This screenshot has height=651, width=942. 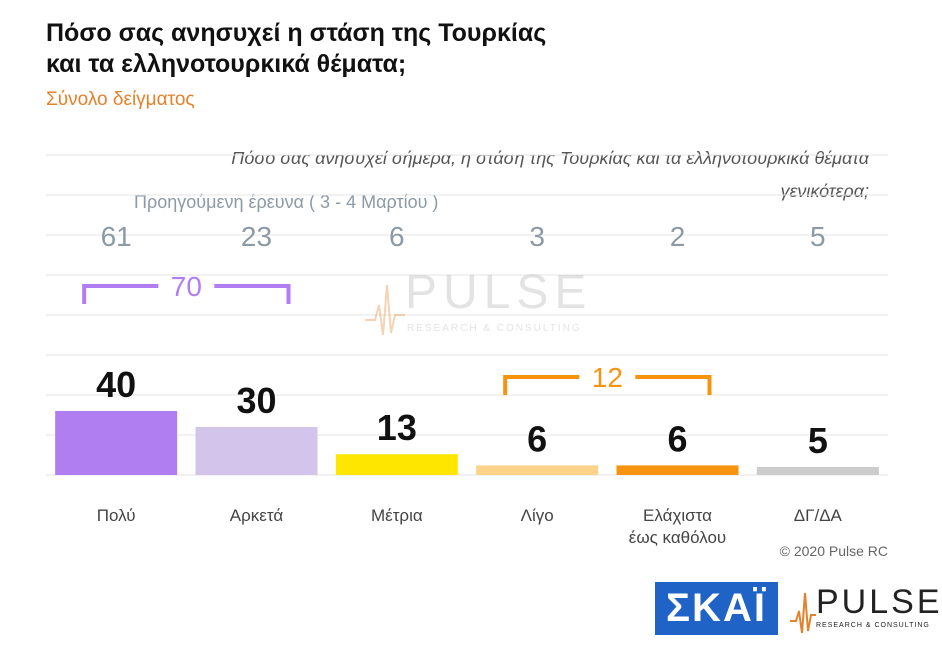 I want to click on data-label: 30, so click(x=256, y=400).